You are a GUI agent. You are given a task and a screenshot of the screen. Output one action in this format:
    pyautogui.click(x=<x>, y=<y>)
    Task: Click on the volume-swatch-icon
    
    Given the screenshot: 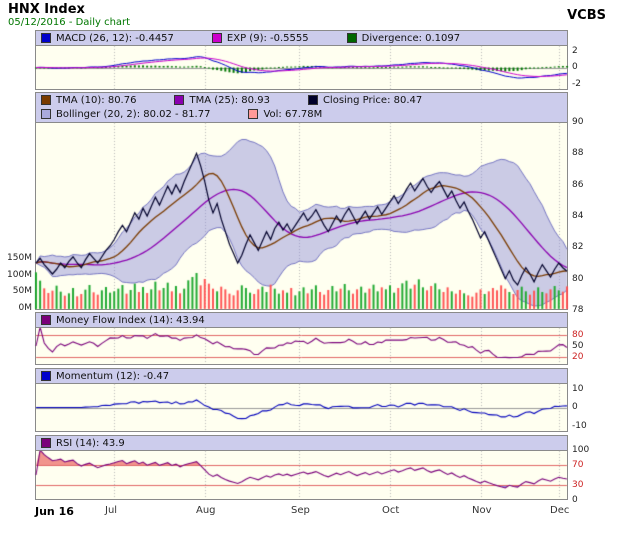 What is the action you would take?
    pyautogui.click(x=253, y=114)
    